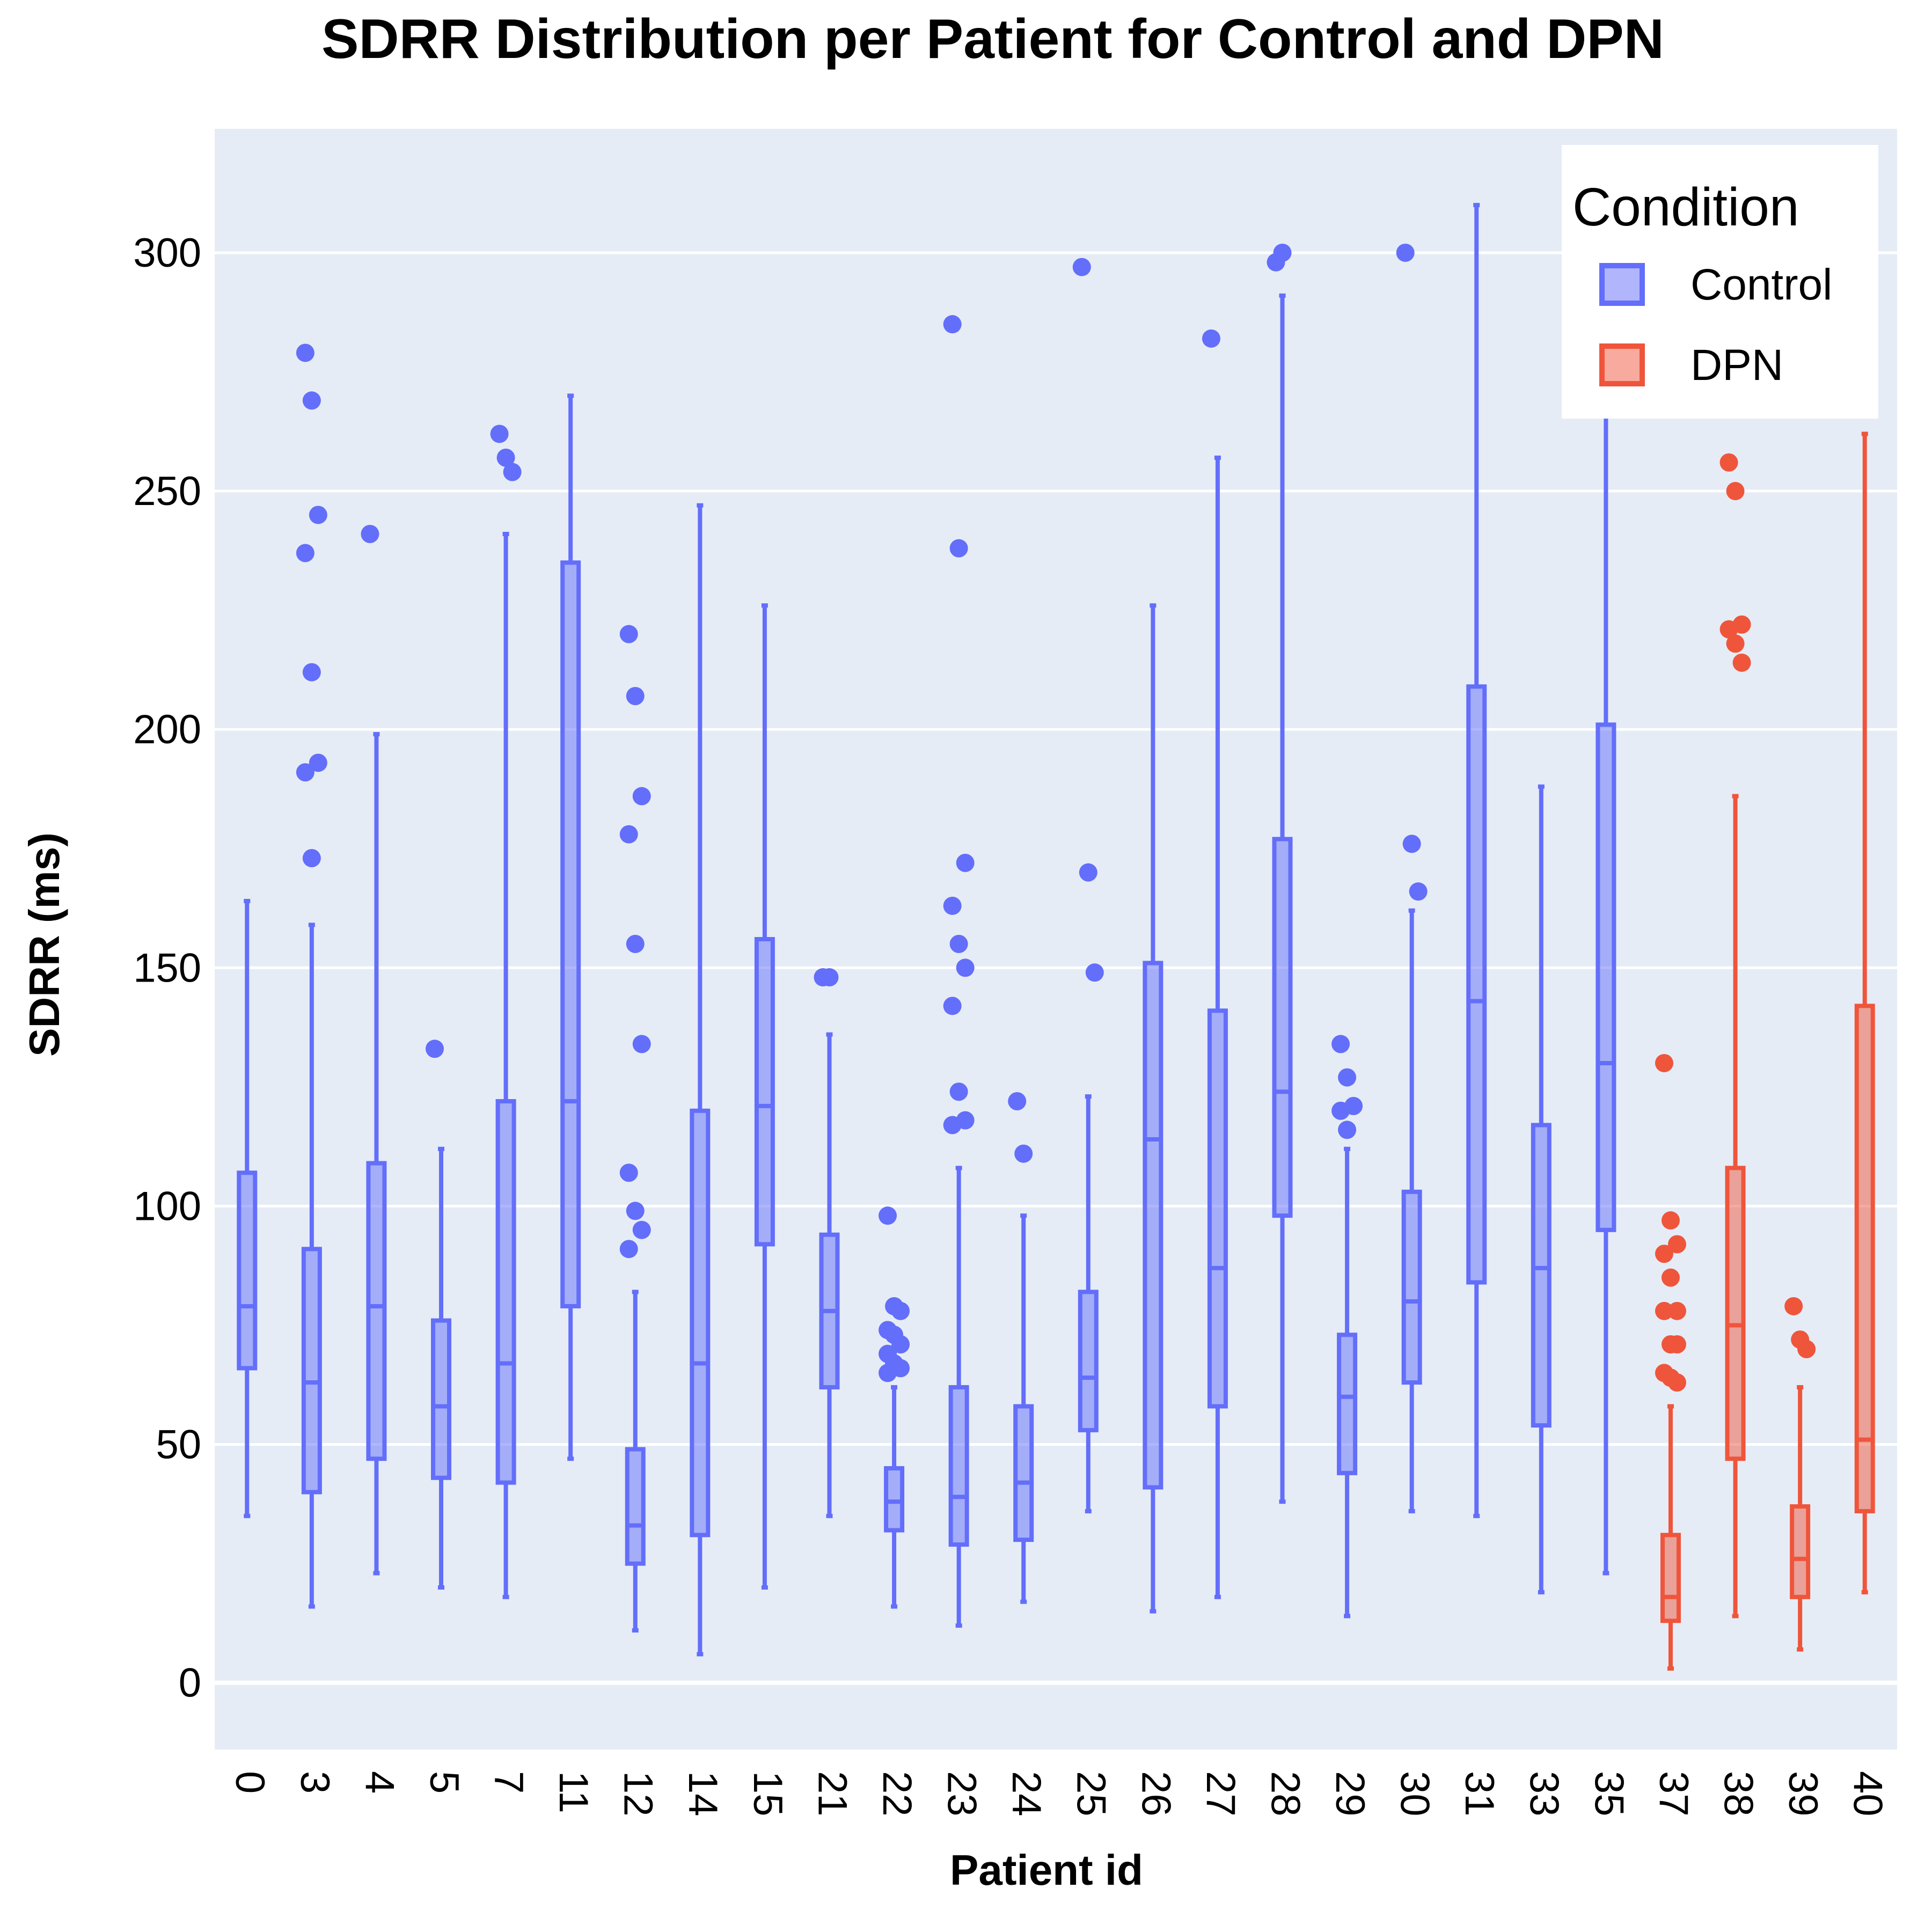  Describe the element at coordinates (1761, 284) in the screenshot. I see `legend-label-control: Control` at that location.